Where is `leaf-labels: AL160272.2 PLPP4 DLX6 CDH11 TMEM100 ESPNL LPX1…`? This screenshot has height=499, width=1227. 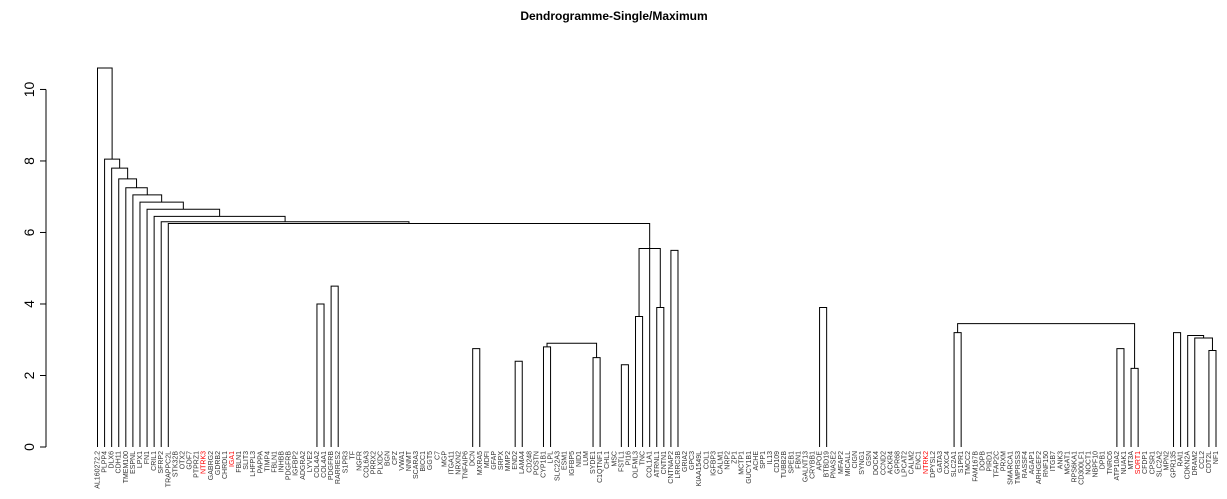 leaf-labels: AL160272.2 PLPP4 DLX6 CDH11 TMEM100 ESPNL LPX1… is located at coordinates (658, 469).